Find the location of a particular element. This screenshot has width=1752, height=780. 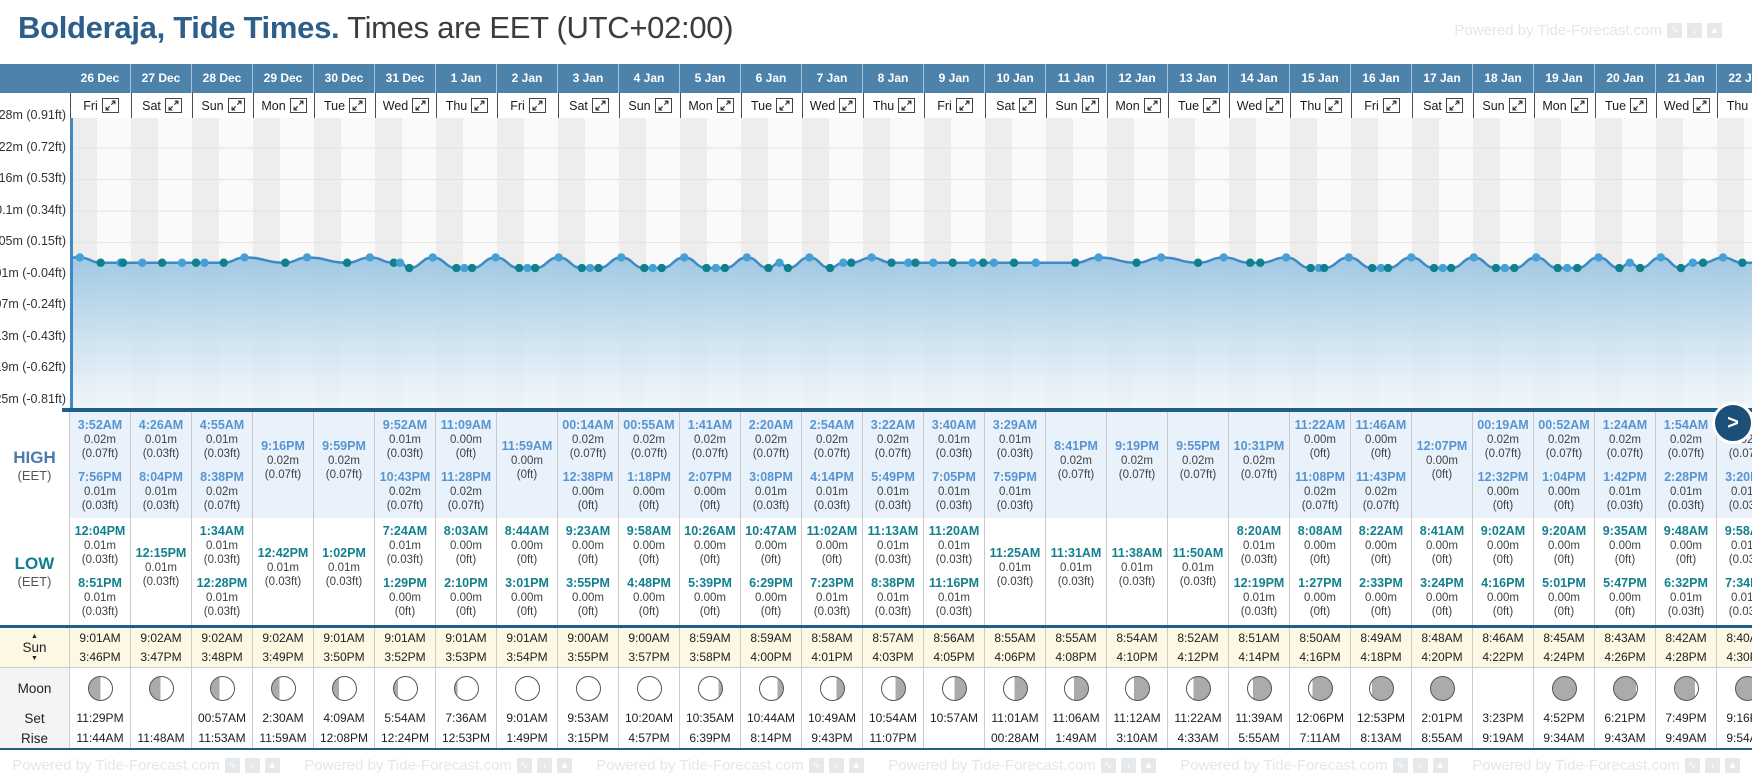

day-of-week-label: Wed is located at coordinates (395, 105).